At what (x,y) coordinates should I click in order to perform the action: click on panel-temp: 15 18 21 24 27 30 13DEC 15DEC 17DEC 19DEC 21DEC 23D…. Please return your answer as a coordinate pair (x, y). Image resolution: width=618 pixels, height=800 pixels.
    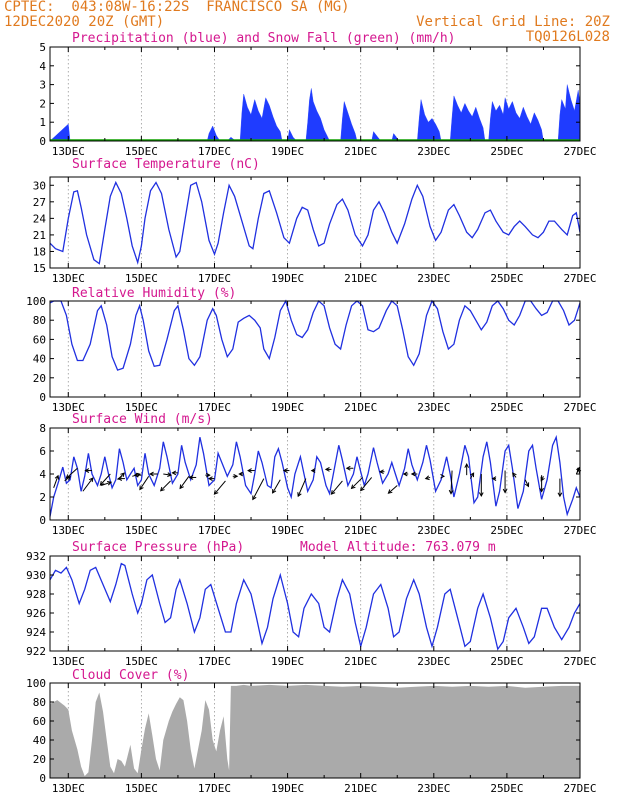
    Looking at the image, I should click on (315, 221).